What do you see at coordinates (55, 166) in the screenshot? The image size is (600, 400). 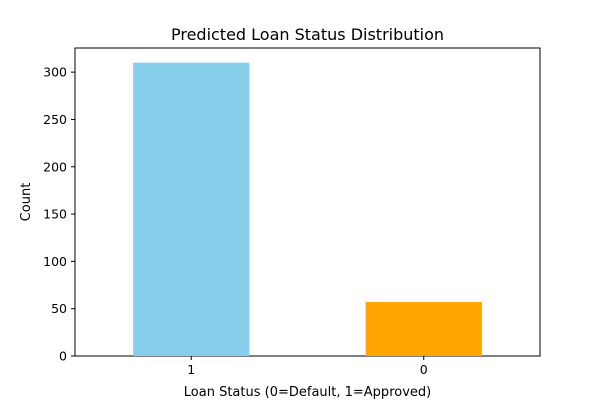 I see `y-tick-label-200: 200` at bounding box center [55, 166].